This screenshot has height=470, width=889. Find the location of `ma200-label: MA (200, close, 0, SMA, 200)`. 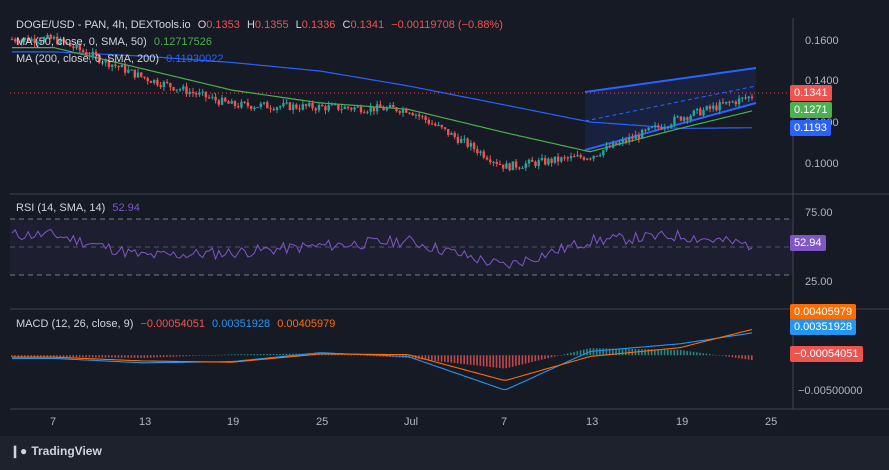

ma200-label: MA (200, close, 0, SMA, 200) is located at coordinates (88, 59).